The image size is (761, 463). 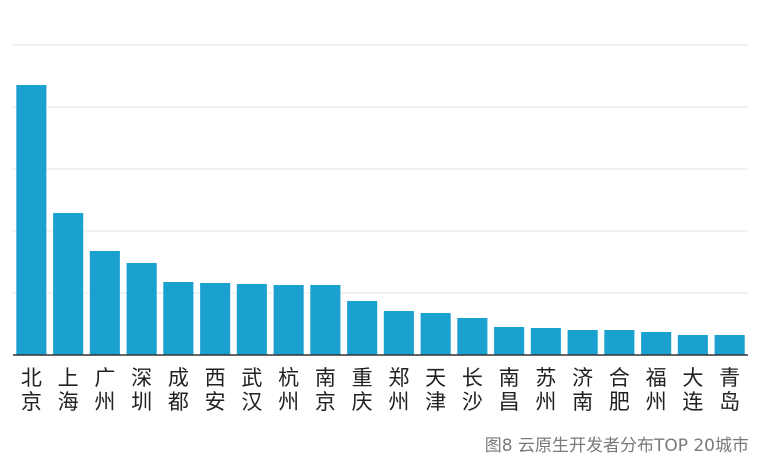 What do you see at coordinates (729, 390) in the screenshot?
I see `category-label-19: 青岛` at bounding box center [729, 390].